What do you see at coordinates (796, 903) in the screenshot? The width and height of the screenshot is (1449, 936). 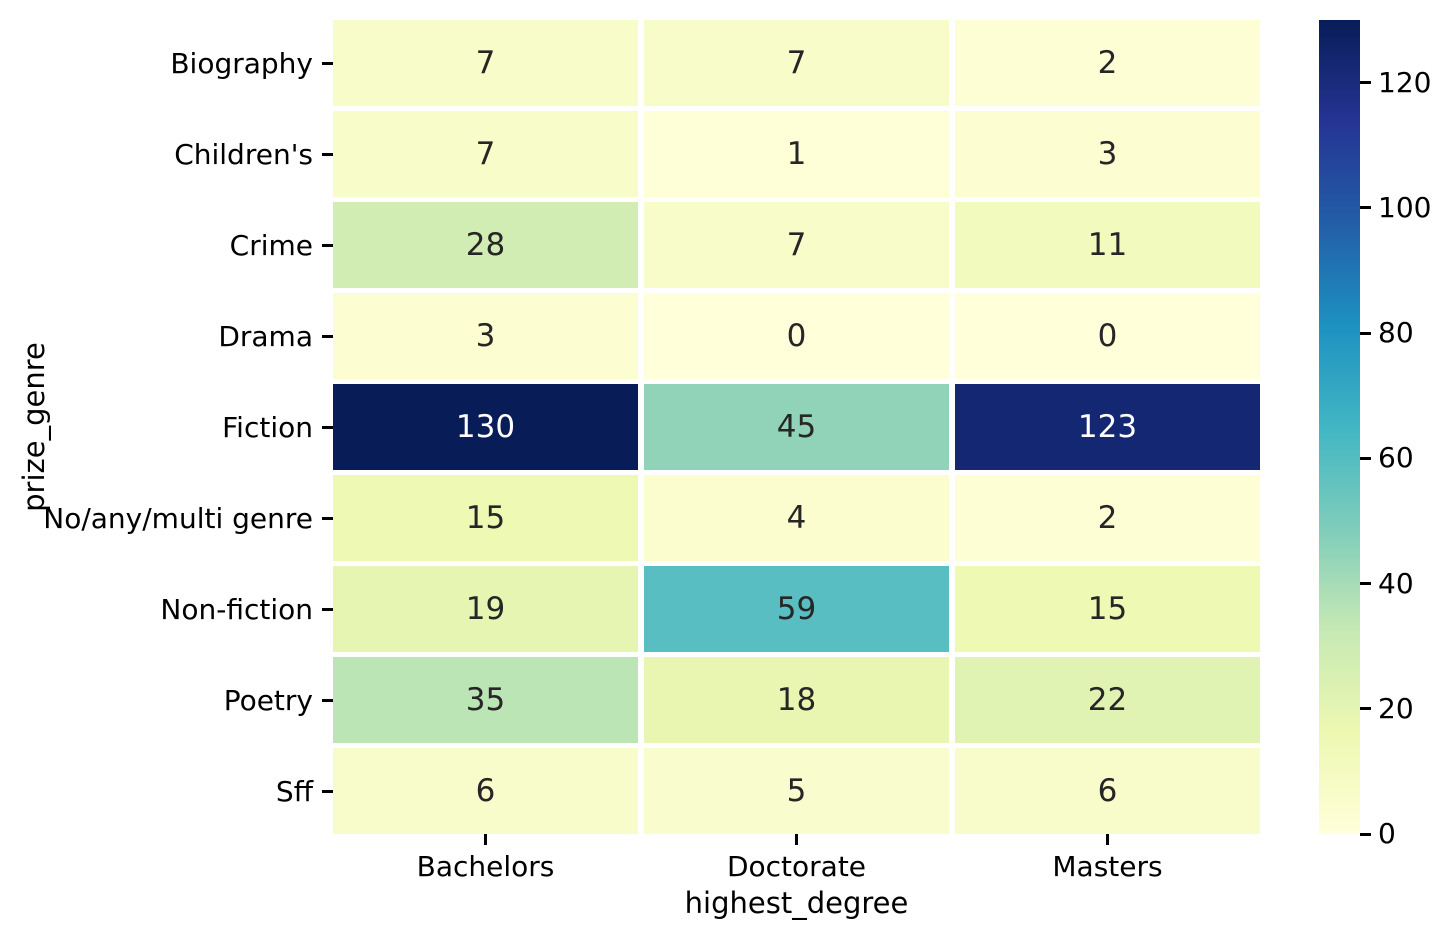 I see `x-axis-label: highest_degree` at bounding box center [796, 903].